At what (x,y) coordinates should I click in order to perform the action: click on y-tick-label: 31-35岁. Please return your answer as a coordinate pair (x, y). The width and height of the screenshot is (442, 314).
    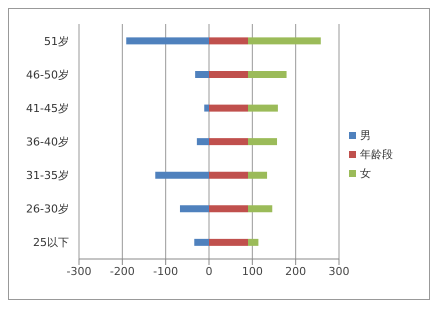
    Looking at the image, I should click on (47, 175).